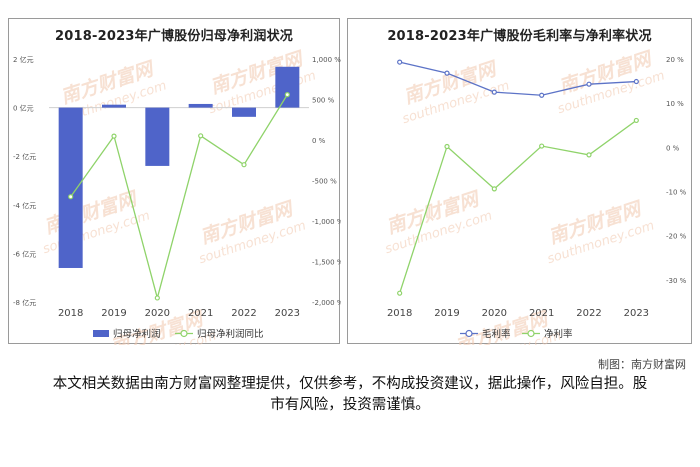 Image resolution: width=700 pixels, height=467 pixels. Describe the element at coordinates (244, 165) in the screenshot. I see `point-yoy-2022` at that location.